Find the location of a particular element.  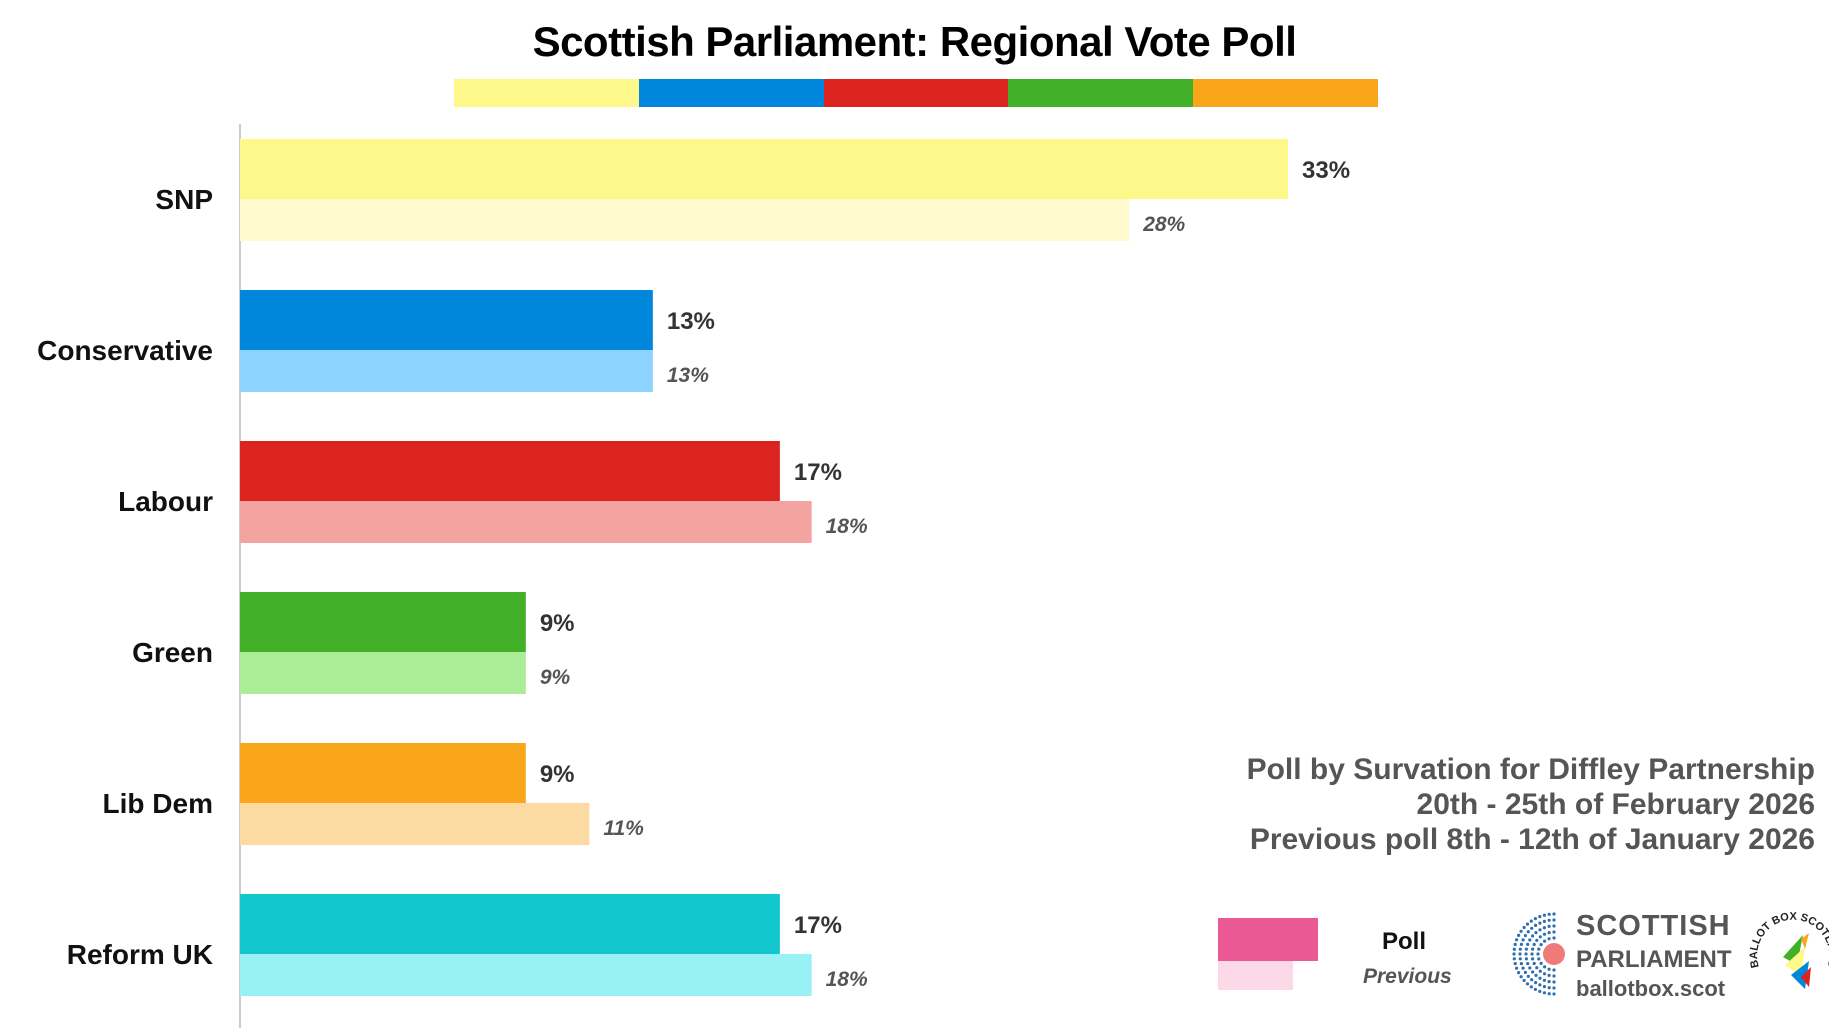

legend-swatch-previous is located at coordinates (1255, 975).